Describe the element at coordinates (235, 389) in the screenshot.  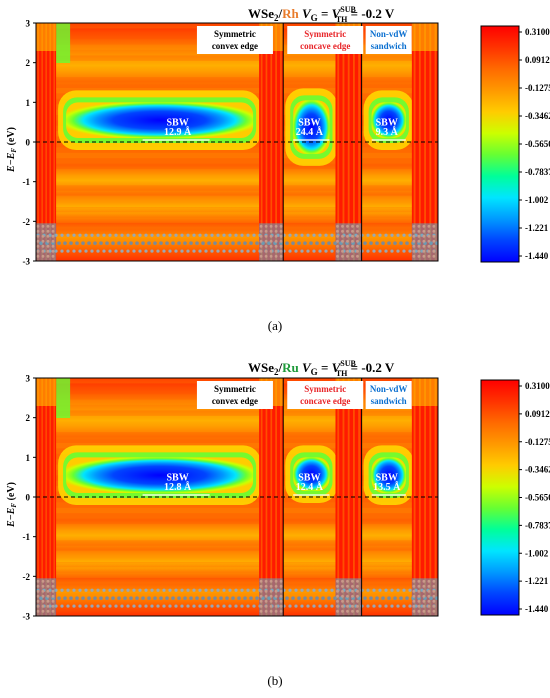
I see `region-label-text: Symmetric` at that location.